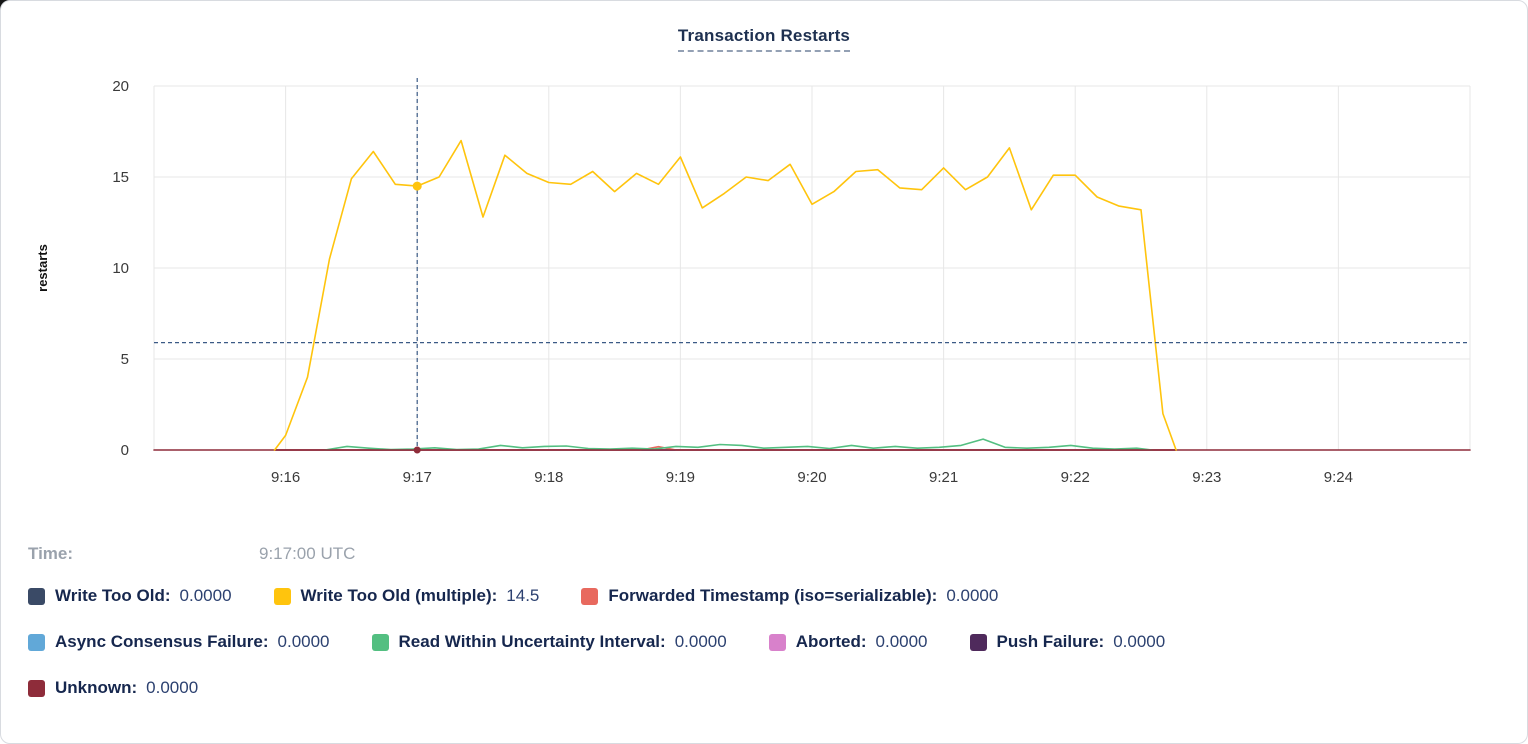  Describe the element at coordinates (42, 268) in the screenshot. I see `y-axis-title: restarts` at that location.